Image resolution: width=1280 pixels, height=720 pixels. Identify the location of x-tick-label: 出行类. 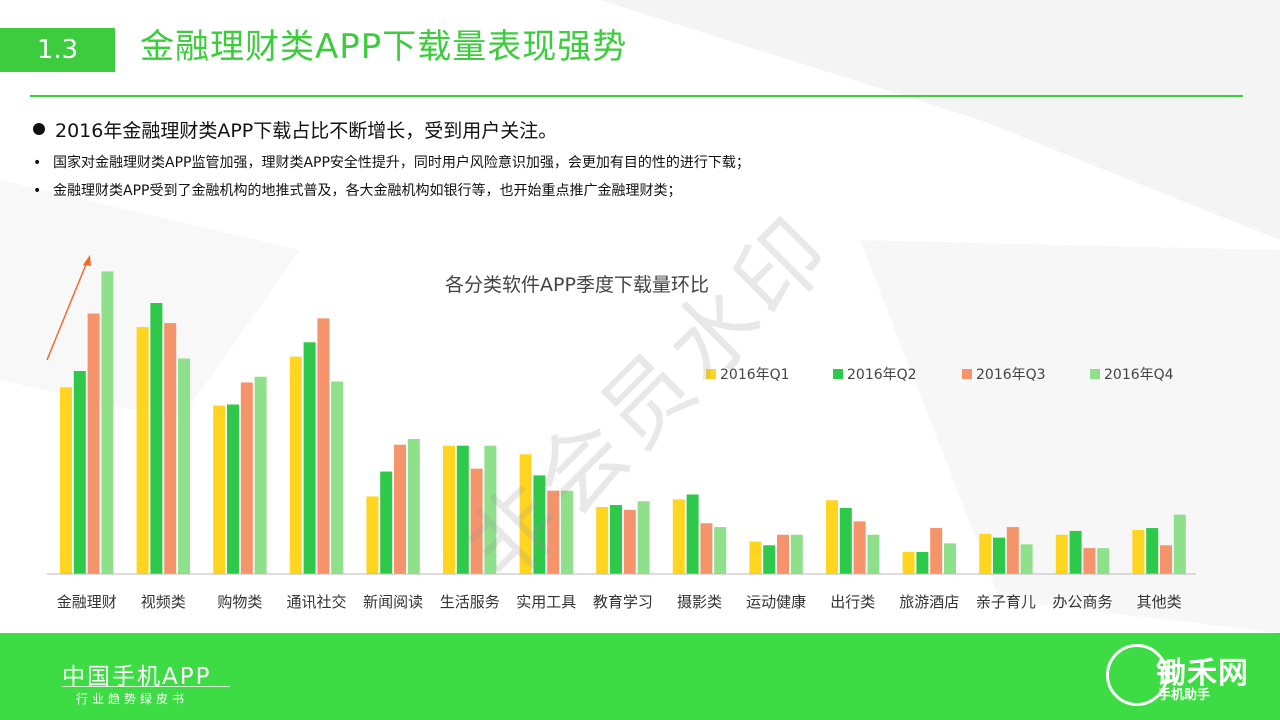
(852, 602).